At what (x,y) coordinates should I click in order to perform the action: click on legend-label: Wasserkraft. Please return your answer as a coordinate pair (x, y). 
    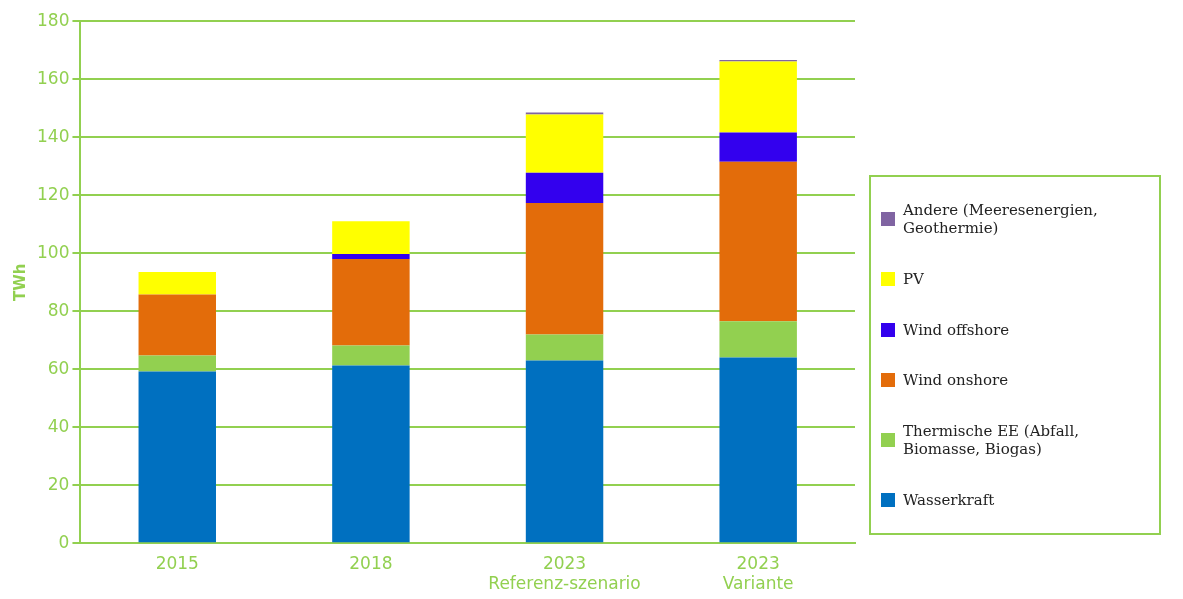
    Looking at the image, I should click on (949, 499).